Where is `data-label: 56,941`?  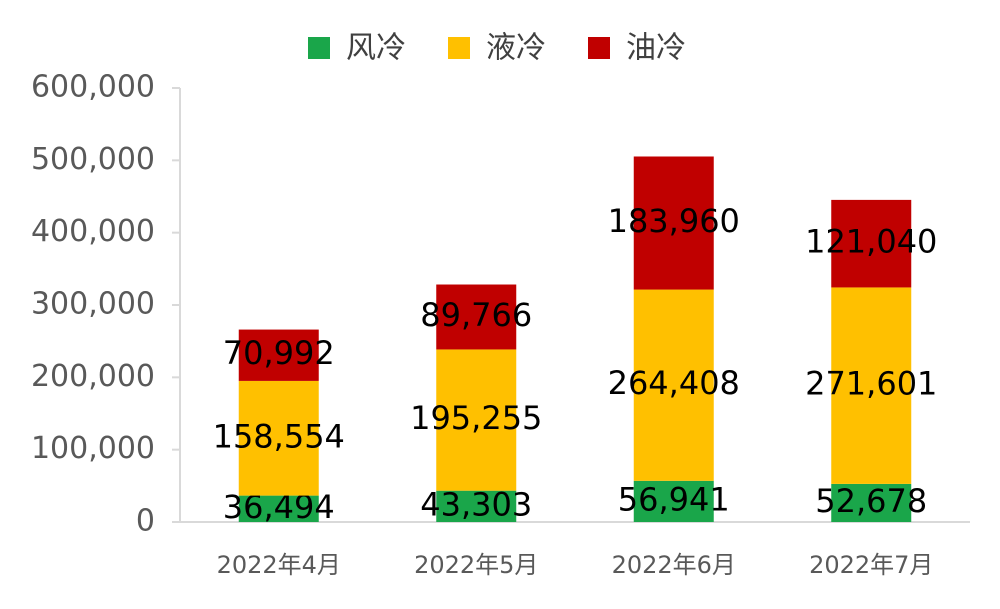
data-label: 56,941 is located at coordinates (674, 499).